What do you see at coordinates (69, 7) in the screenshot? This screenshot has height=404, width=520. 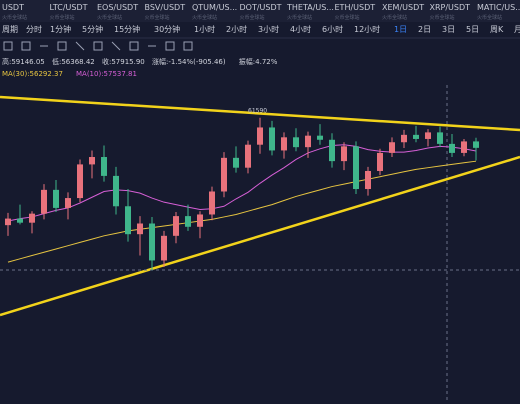 I see `tab-symbol: LTC/USDT` at bounding box center [69, 7].